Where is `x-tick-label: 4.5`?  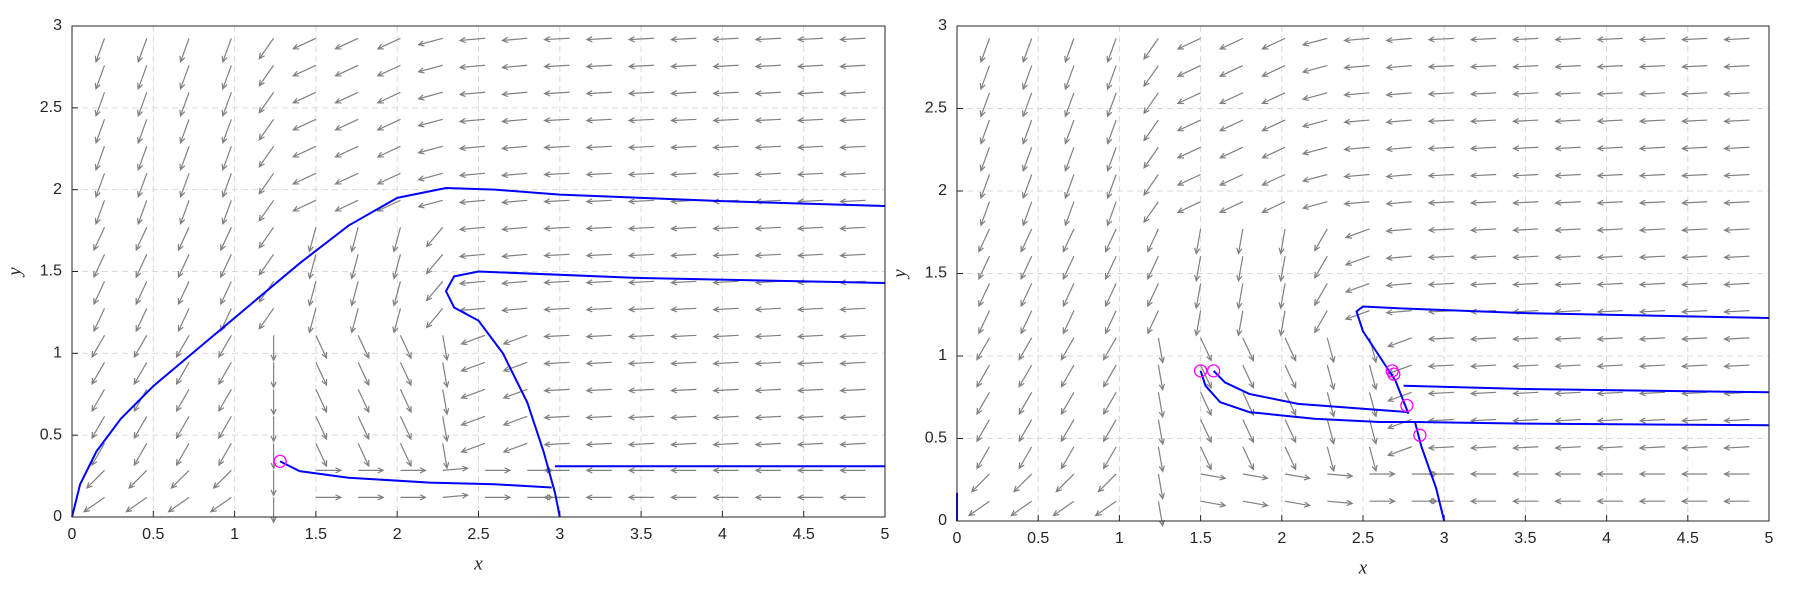
x-tick-label: 4.5 is located at coordinates (1688, 538).